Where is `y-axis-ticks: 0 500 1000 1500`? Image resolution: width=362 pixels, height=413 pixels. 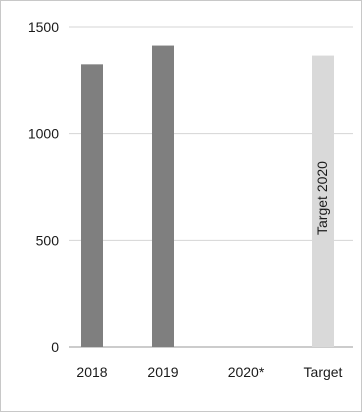 y-axis-ticks: 0 500 1000 1500 is located at coordinates (43, 187).